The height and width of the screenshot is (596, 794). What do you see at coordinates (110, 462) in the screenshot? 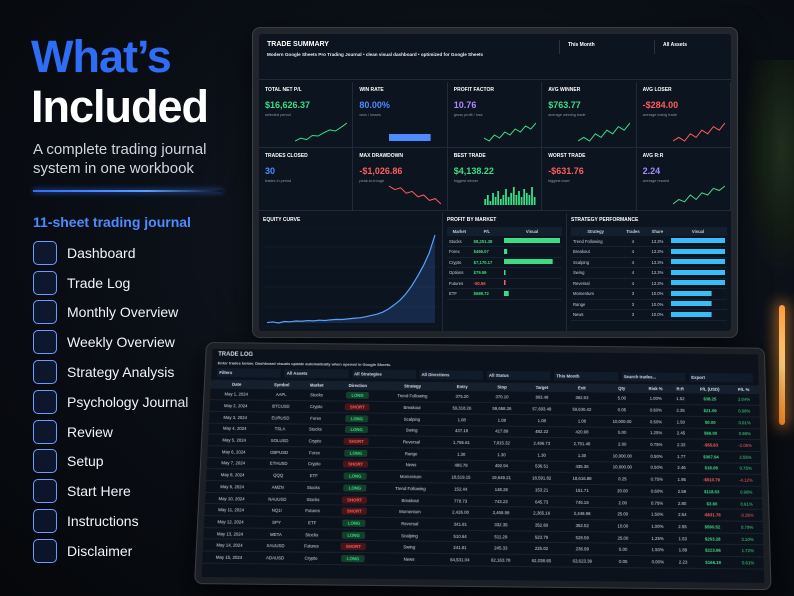
I see `sheet-item: Setup` at bounding box center [110, 462].